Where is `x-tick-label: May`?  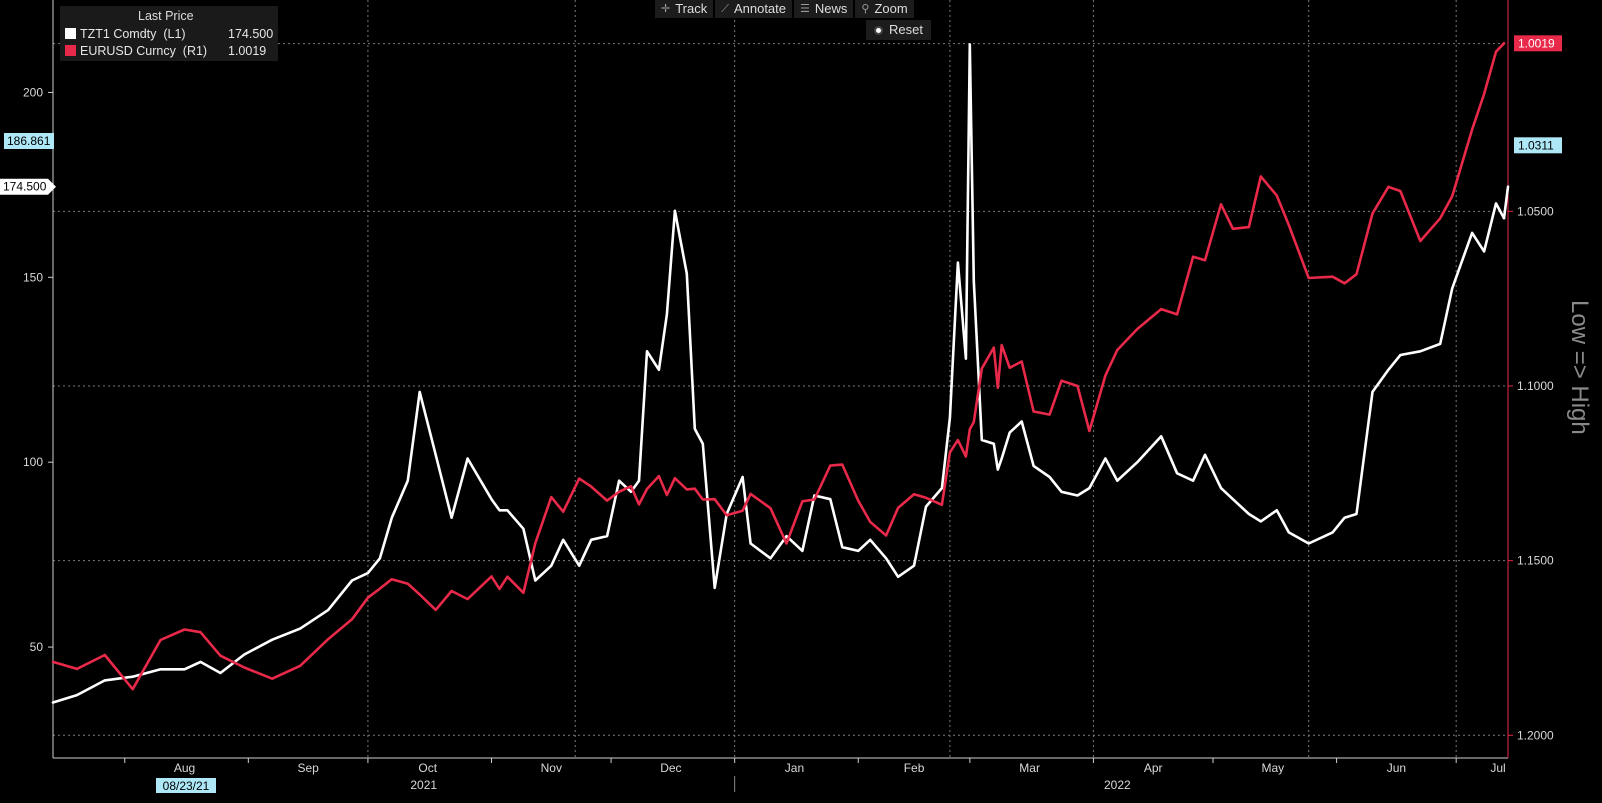 x-tick-label: May is located at coordinates (1272, 768).